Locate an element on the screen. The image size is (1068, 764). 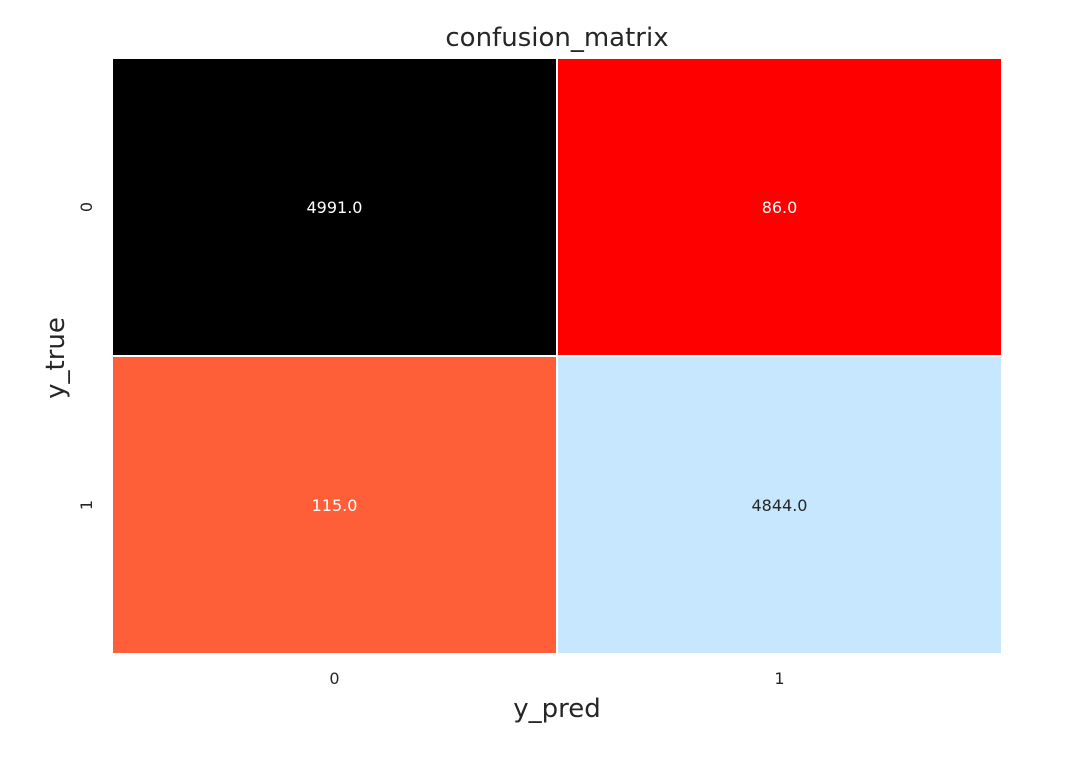
heatmap-cell-label-r1-c0: 115.0 is located at coordinates (335, 505).